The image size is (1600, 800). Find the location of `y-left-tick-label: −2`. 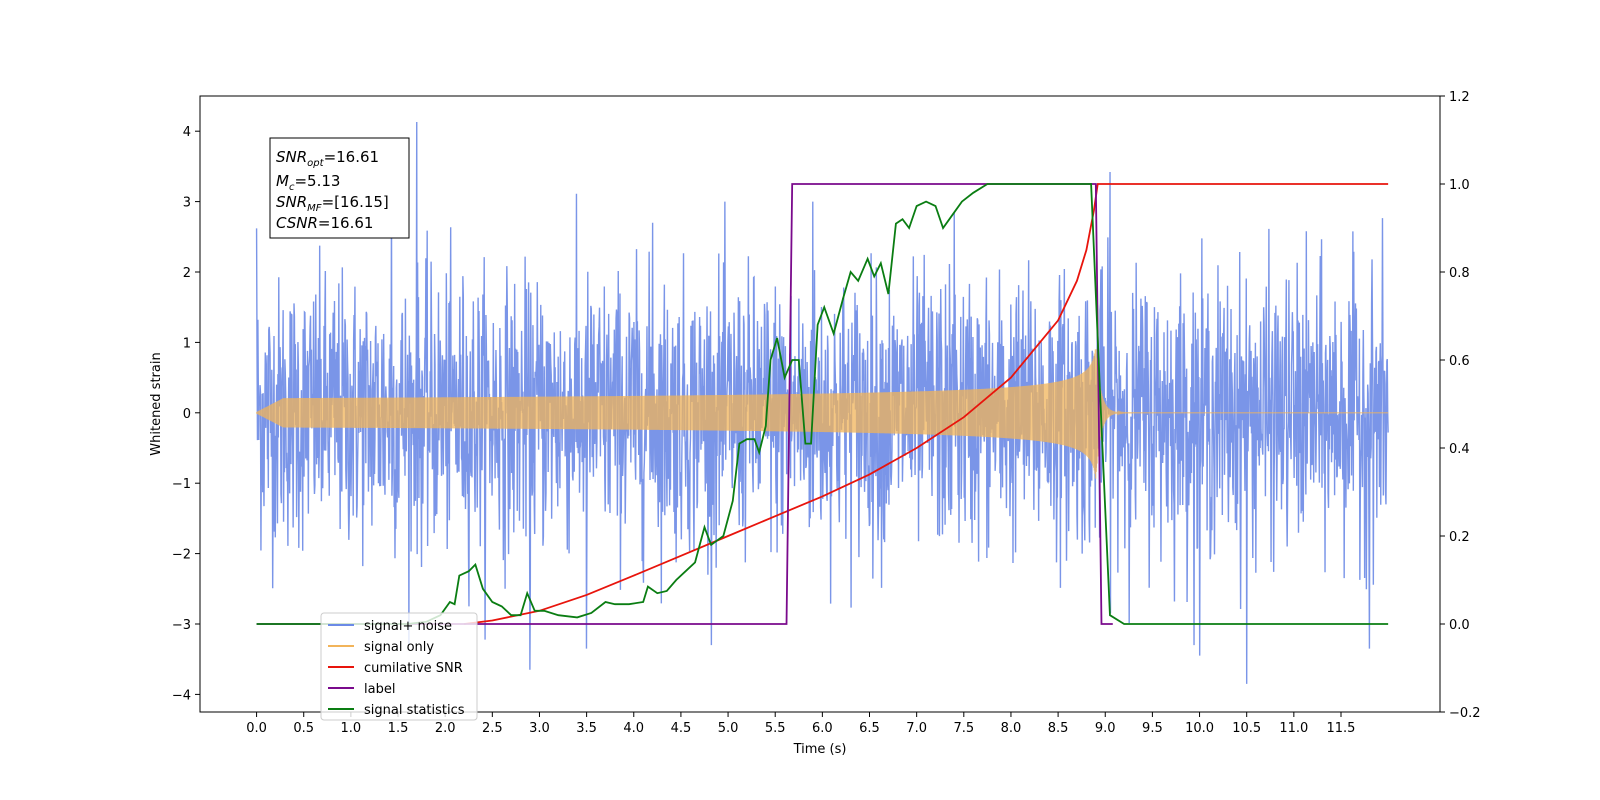

y-left-tick-label: −2 is located at coordinates (181, 555).